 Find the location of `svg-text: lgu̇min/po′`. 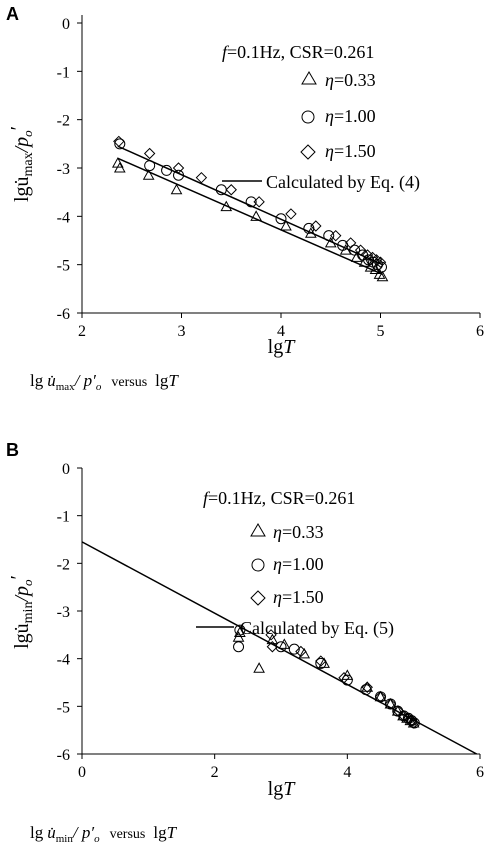

svg-text: lgu̇min/po′ is located at coordinates (21, 612).